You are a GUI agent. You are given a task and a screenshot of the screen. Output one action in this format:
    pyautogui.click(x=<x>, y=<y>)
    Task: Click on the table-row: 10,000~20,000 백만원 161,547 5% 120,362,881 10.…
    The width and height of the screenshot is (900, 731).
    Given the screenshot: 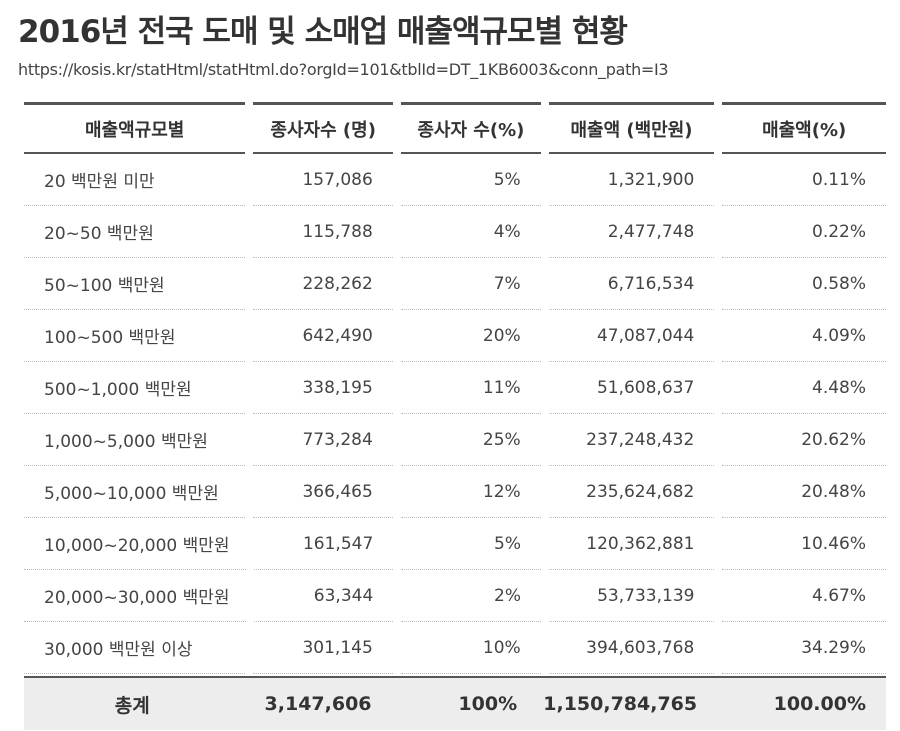 What is the action you would take?
    pyautogui.click(x=455, y=544)
    